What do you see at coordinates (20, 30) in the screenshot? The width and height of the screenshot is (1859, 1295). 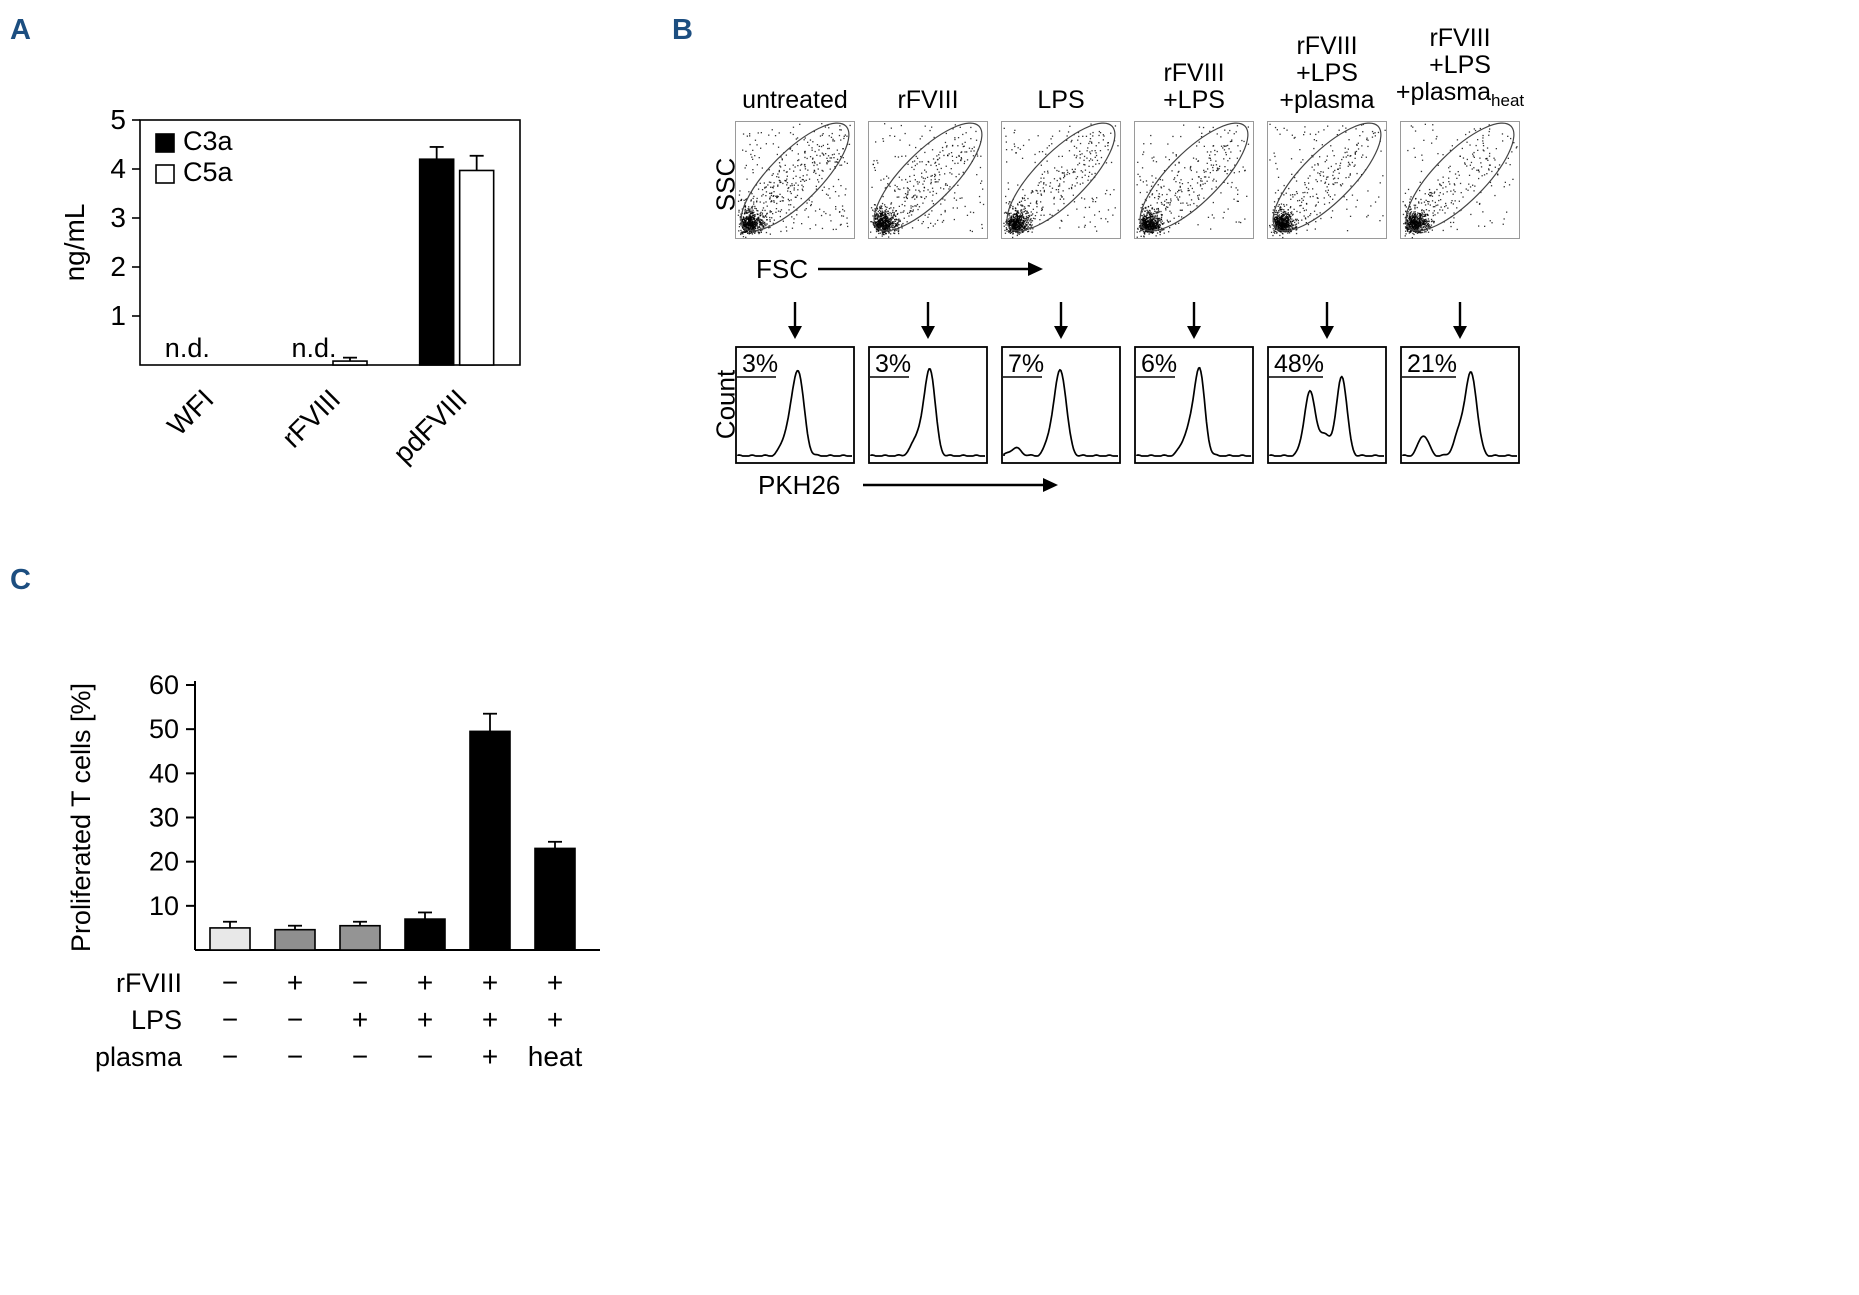 I see `panel-a-label: A` at bounding box center [20, 30].